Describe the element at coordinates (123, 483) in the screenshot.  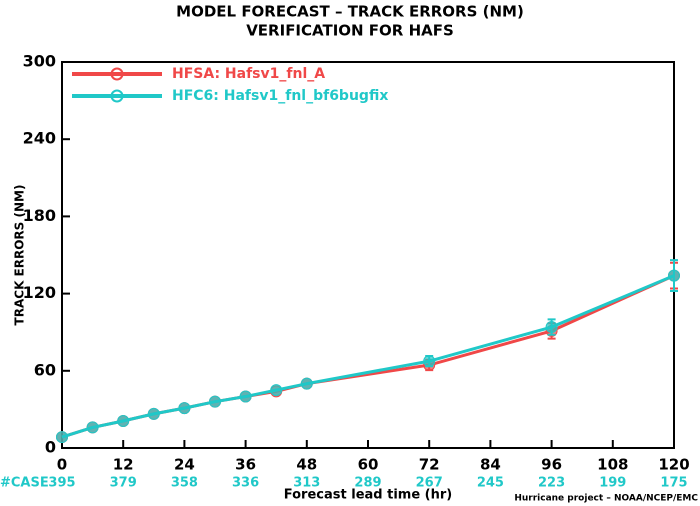
I see `case-count: 379` at that location.